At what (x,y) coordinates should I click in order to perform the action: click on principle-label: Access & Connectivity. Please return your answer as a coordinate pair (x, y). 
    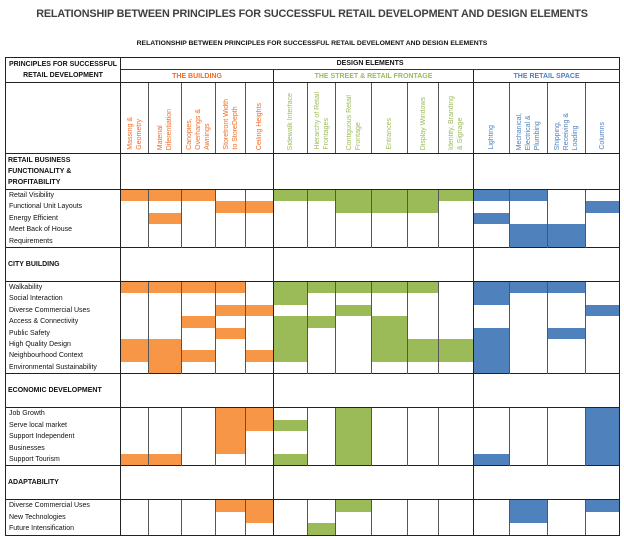
    Looking at the image, I should click on (63, 322).